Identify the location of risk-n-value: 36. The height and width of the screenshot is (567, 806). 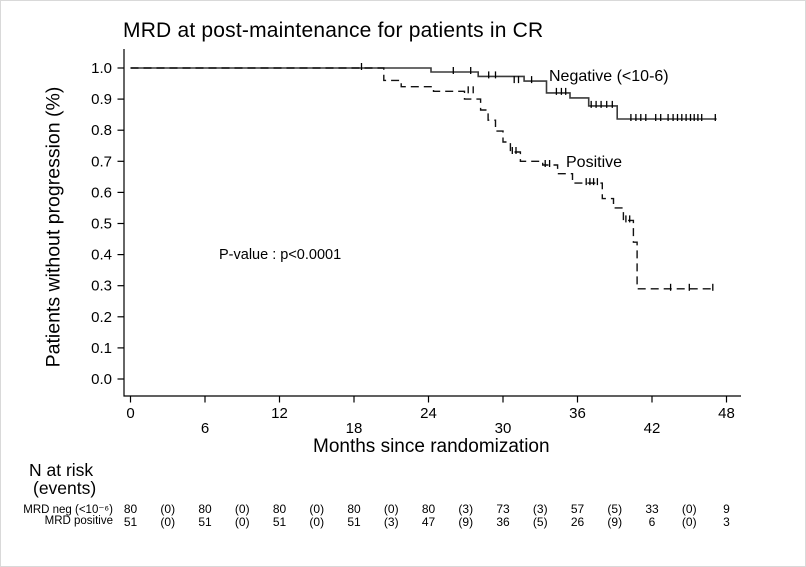
(503, 522).